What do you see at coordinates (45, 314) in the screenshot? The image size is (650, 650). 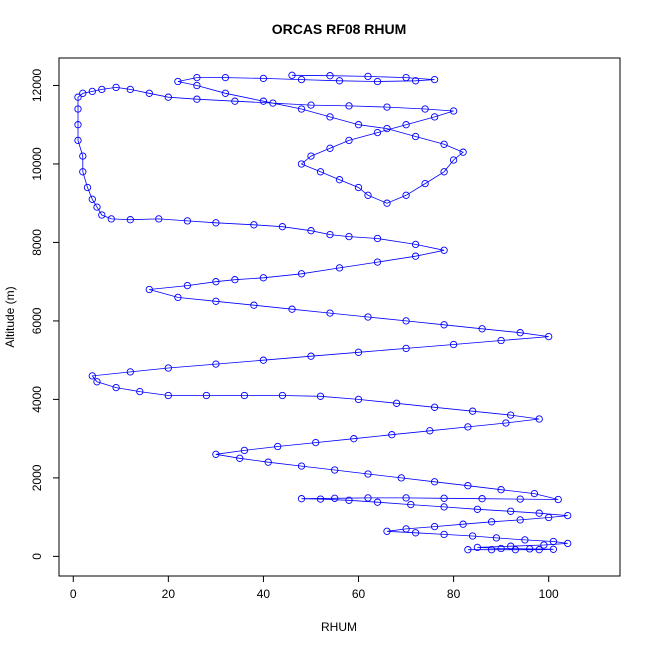 I see `y-axis: 0 2000 4000 6000 8000 10000 12000` at bounding box center [45, 314].